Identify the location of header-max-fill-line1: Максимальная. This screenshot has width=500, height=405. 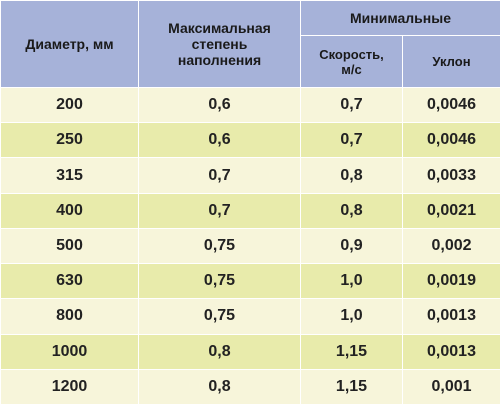
(219, 28).